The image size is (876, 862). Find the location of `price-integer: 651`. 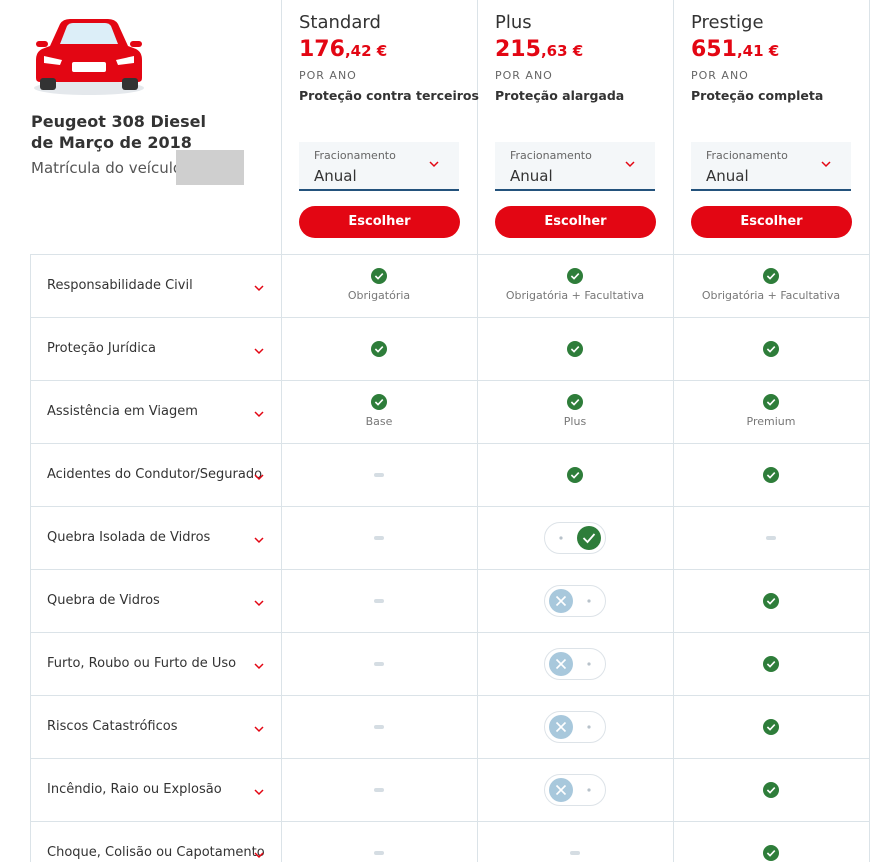

price-integer: 651 is located at coordinates (714, 49).